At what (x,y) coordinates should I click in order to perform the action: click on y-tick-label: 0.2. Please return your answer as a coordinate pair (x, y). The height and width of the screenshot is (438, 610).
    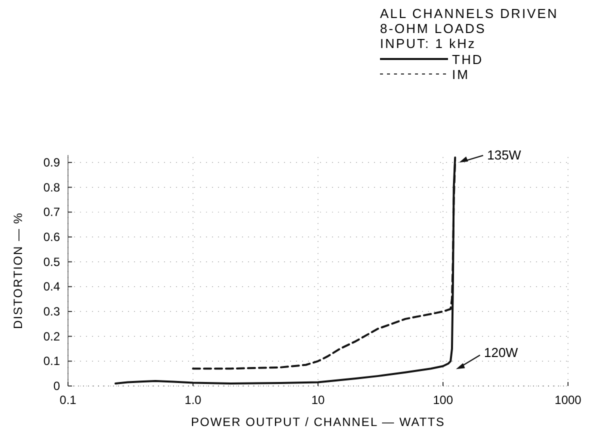
    Looking at the image, I should click on (51, 336).